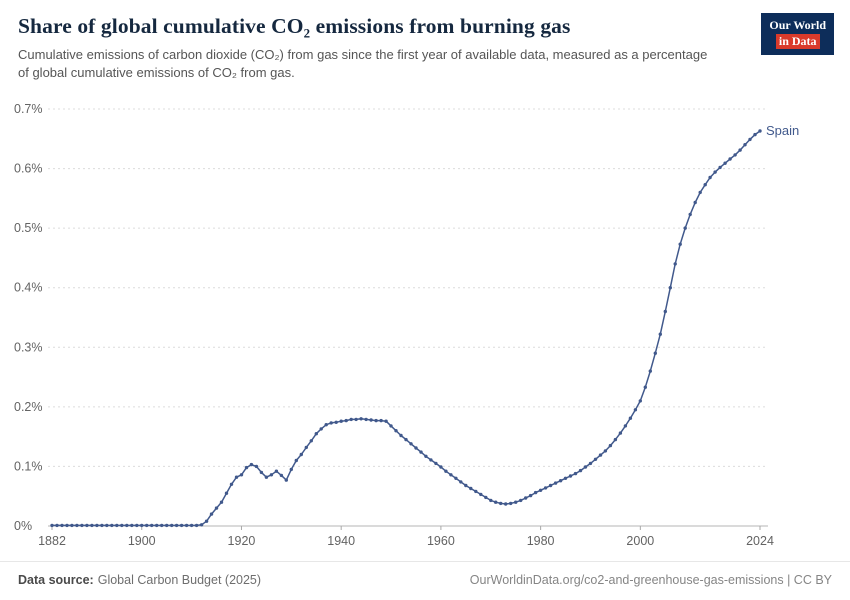 The image size is (850, 600). Describe the element at coordinates (782, 130) in the screenshot. I see `series-end-label: Spain` at that location.